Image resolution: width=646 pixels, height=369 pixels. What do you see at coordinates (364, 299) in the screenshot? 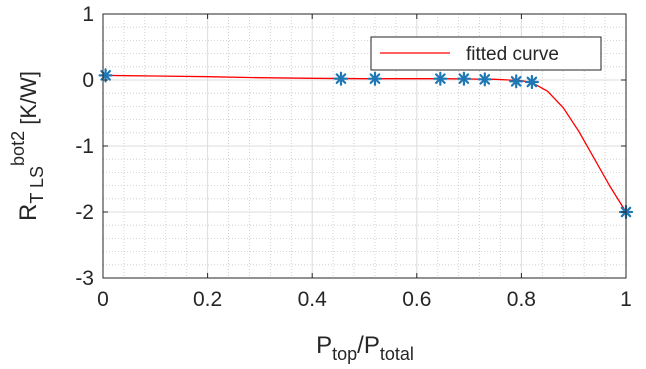
I see `x-tick-labels: 0 0.2 0.4 0.6 0.8 1` at bounding box center [364, 299].